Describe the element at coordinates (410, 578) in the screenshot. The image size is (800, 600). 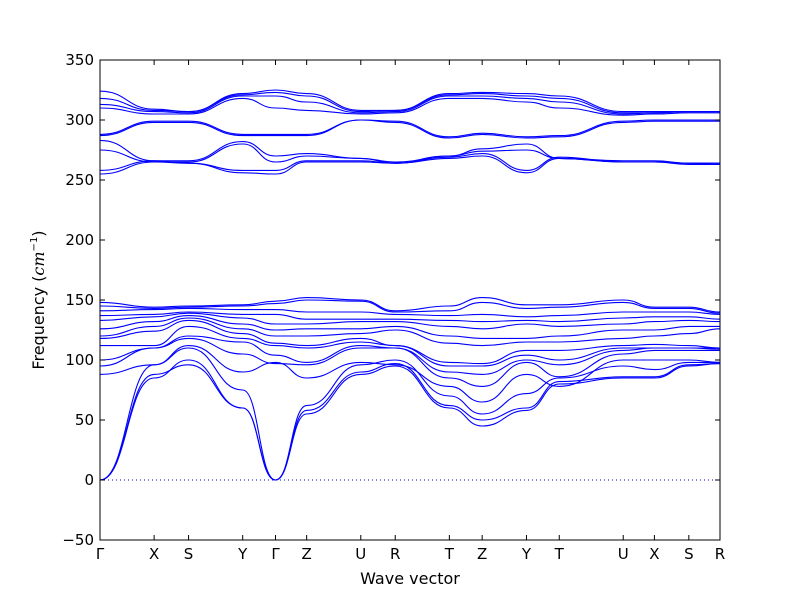
I see `x-axis-label: Wave vector` at that location.